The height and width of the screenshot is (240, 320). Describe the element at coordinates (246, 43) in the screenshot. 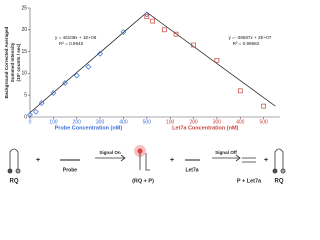

I see `r-squared: R² = 0.99682` at that location.